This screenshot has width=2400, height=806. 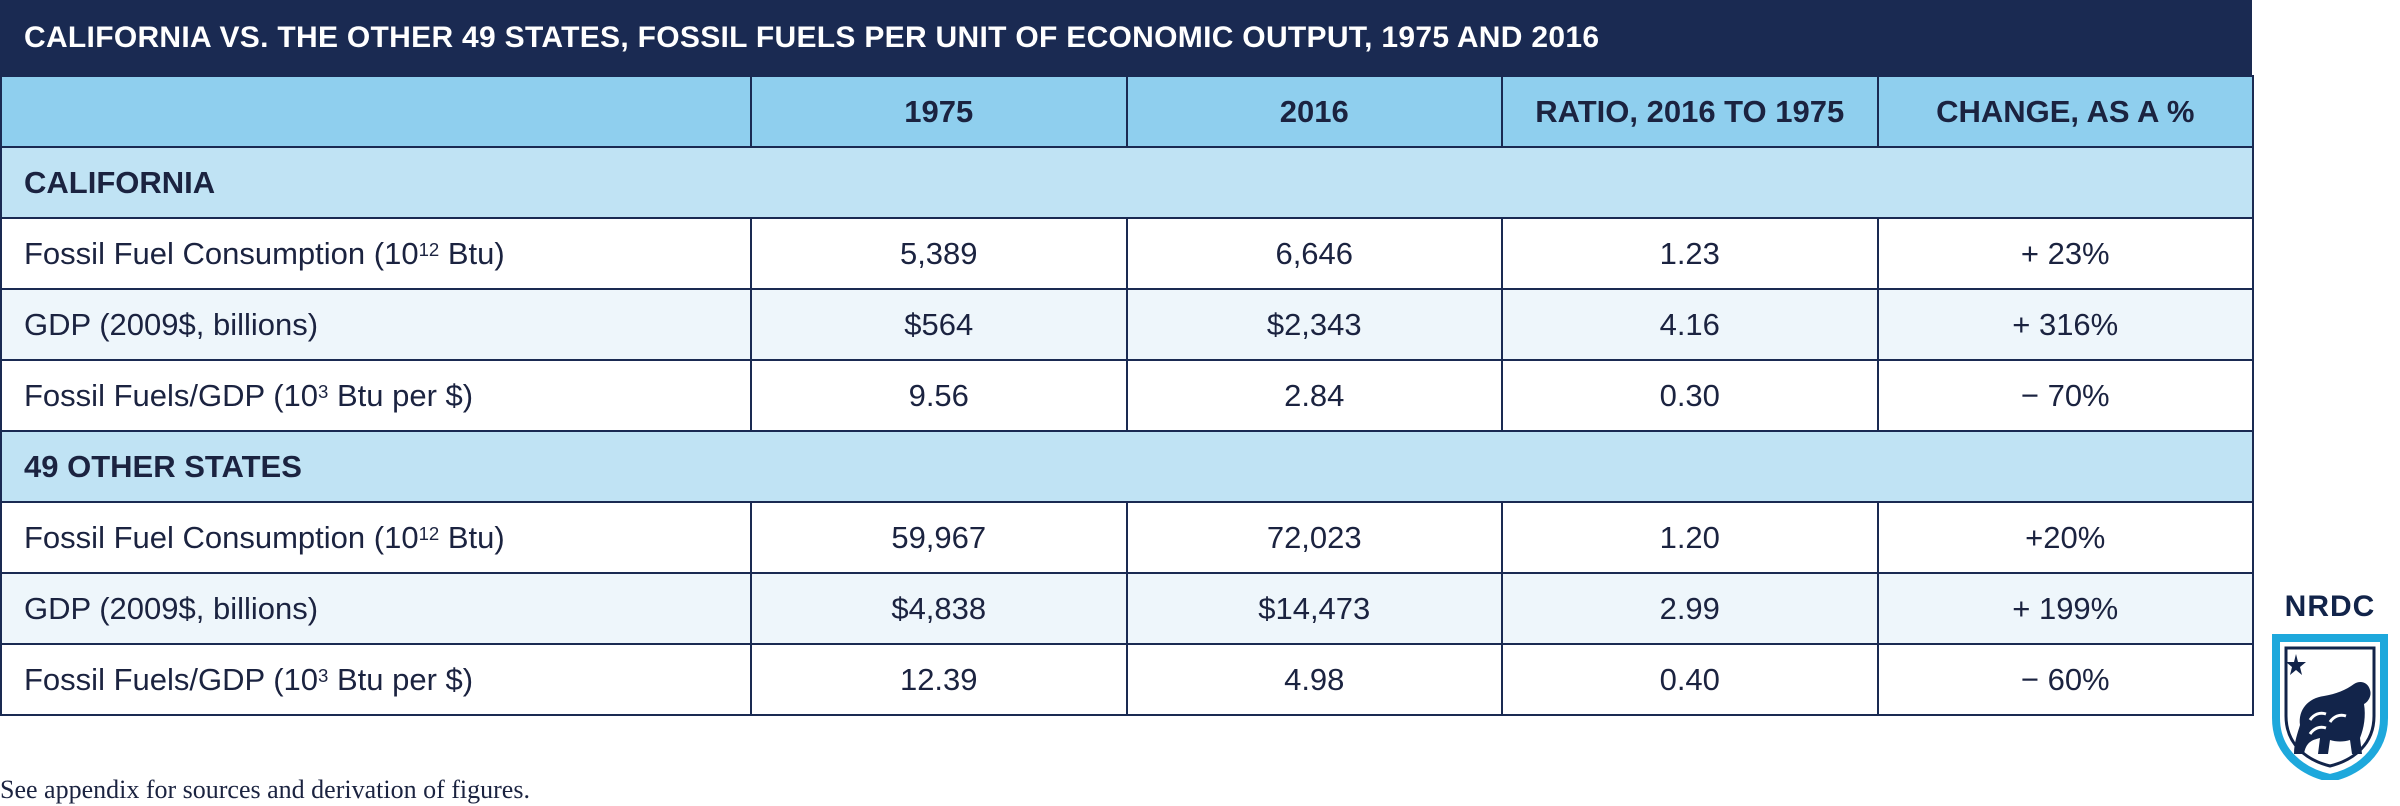 What do you see at coordinates (376, 111) in the screenshot?
I see `column-header` at bounding box center [376, 111].